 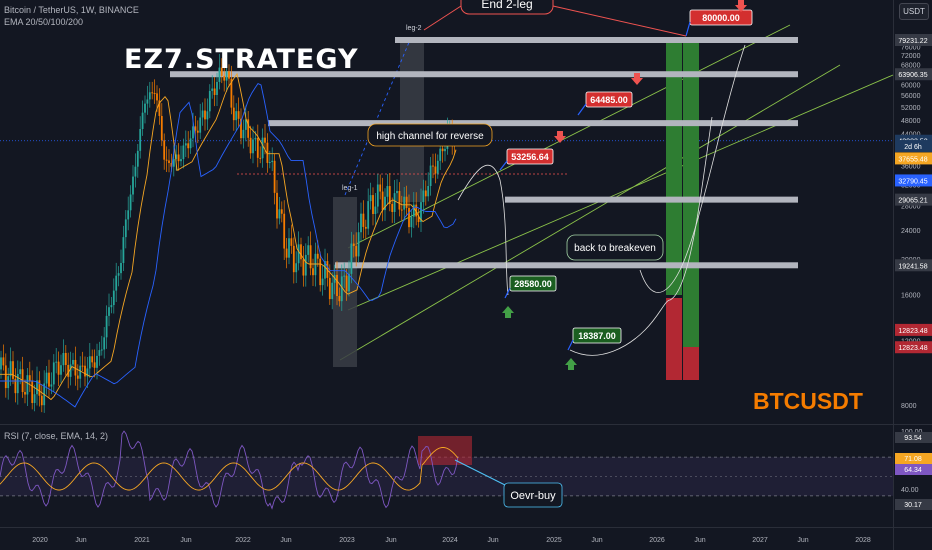 What do you see at coordinates (914, 11) in the screenshot?
I see `currency-button: USDT` at bounding box center [914, 11].